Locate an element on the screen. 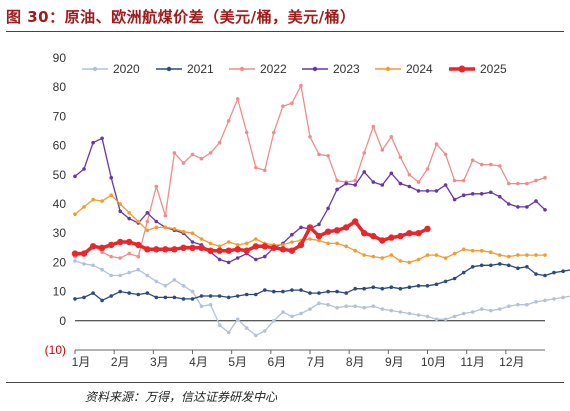 Image resolution: width=570 pixels, height=411 pixels. legend-item-2020: 2020 is located at coordinates (111, 69).